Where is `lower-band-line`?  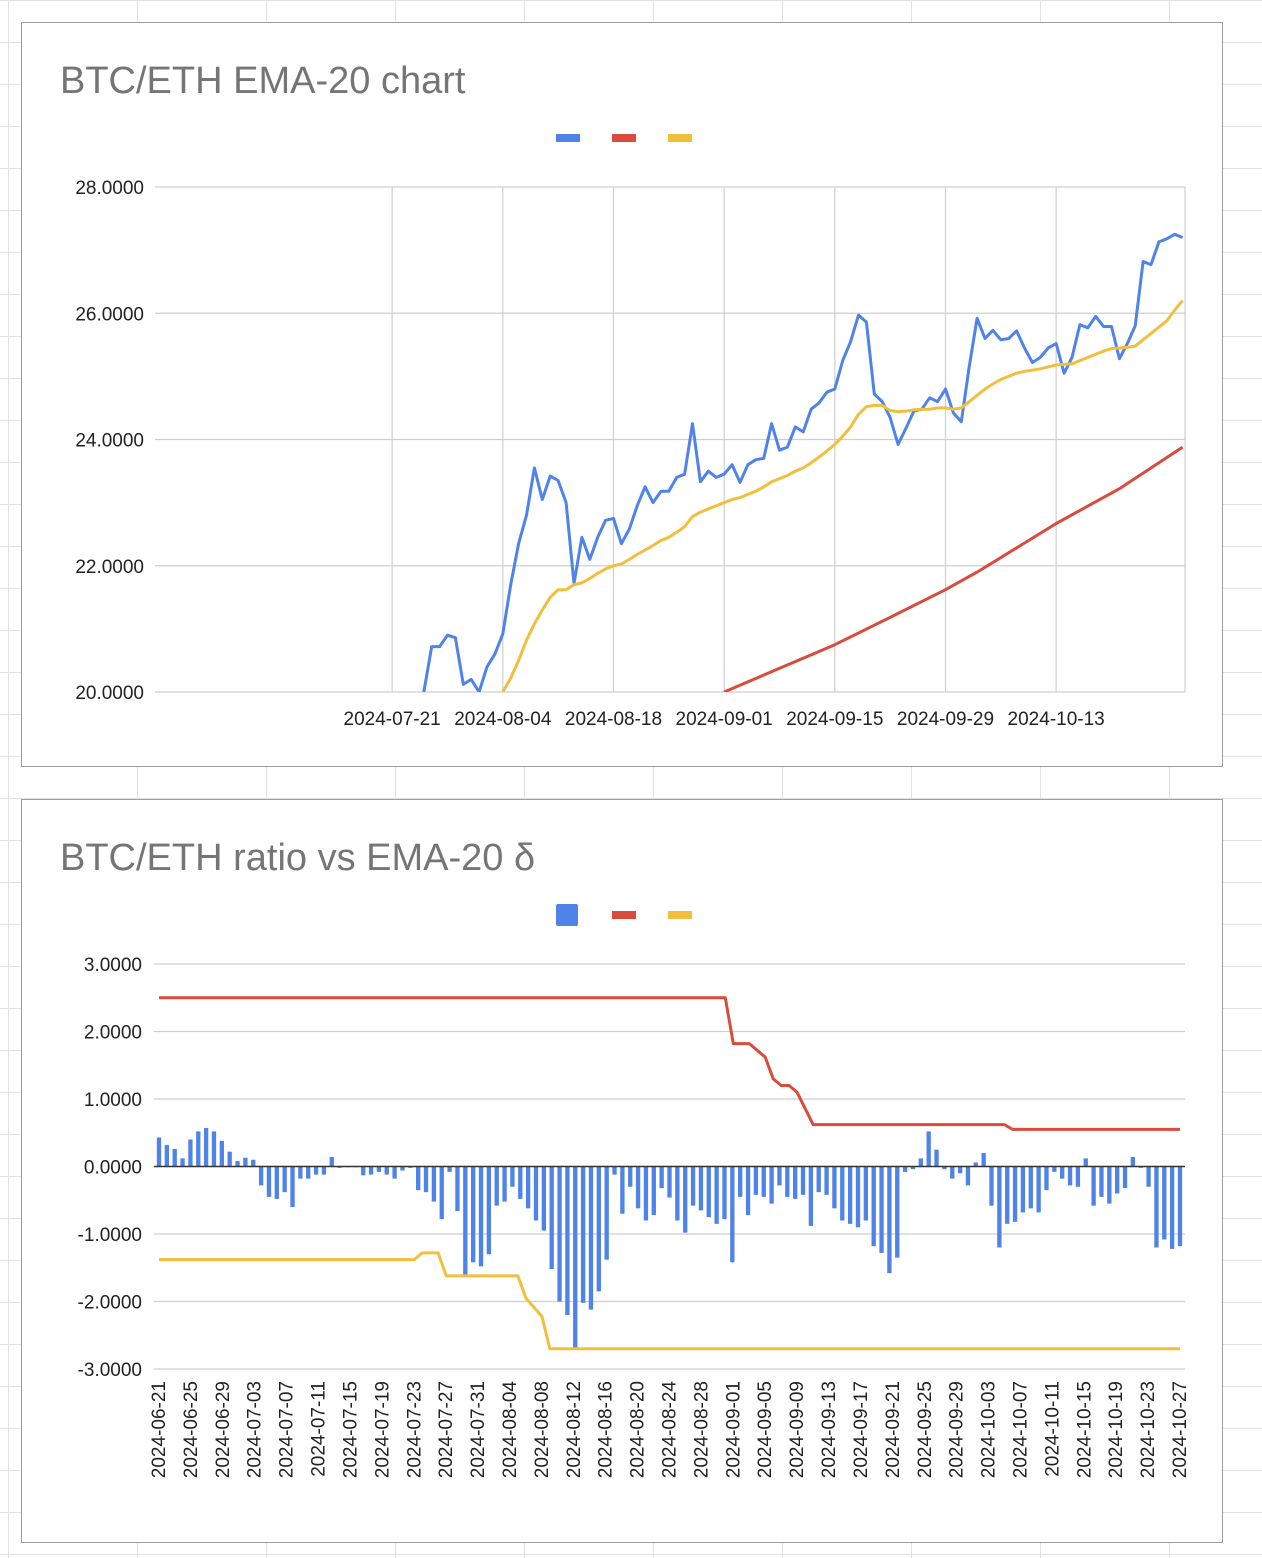 lower-band-line is located at coordinates (669, 1301).